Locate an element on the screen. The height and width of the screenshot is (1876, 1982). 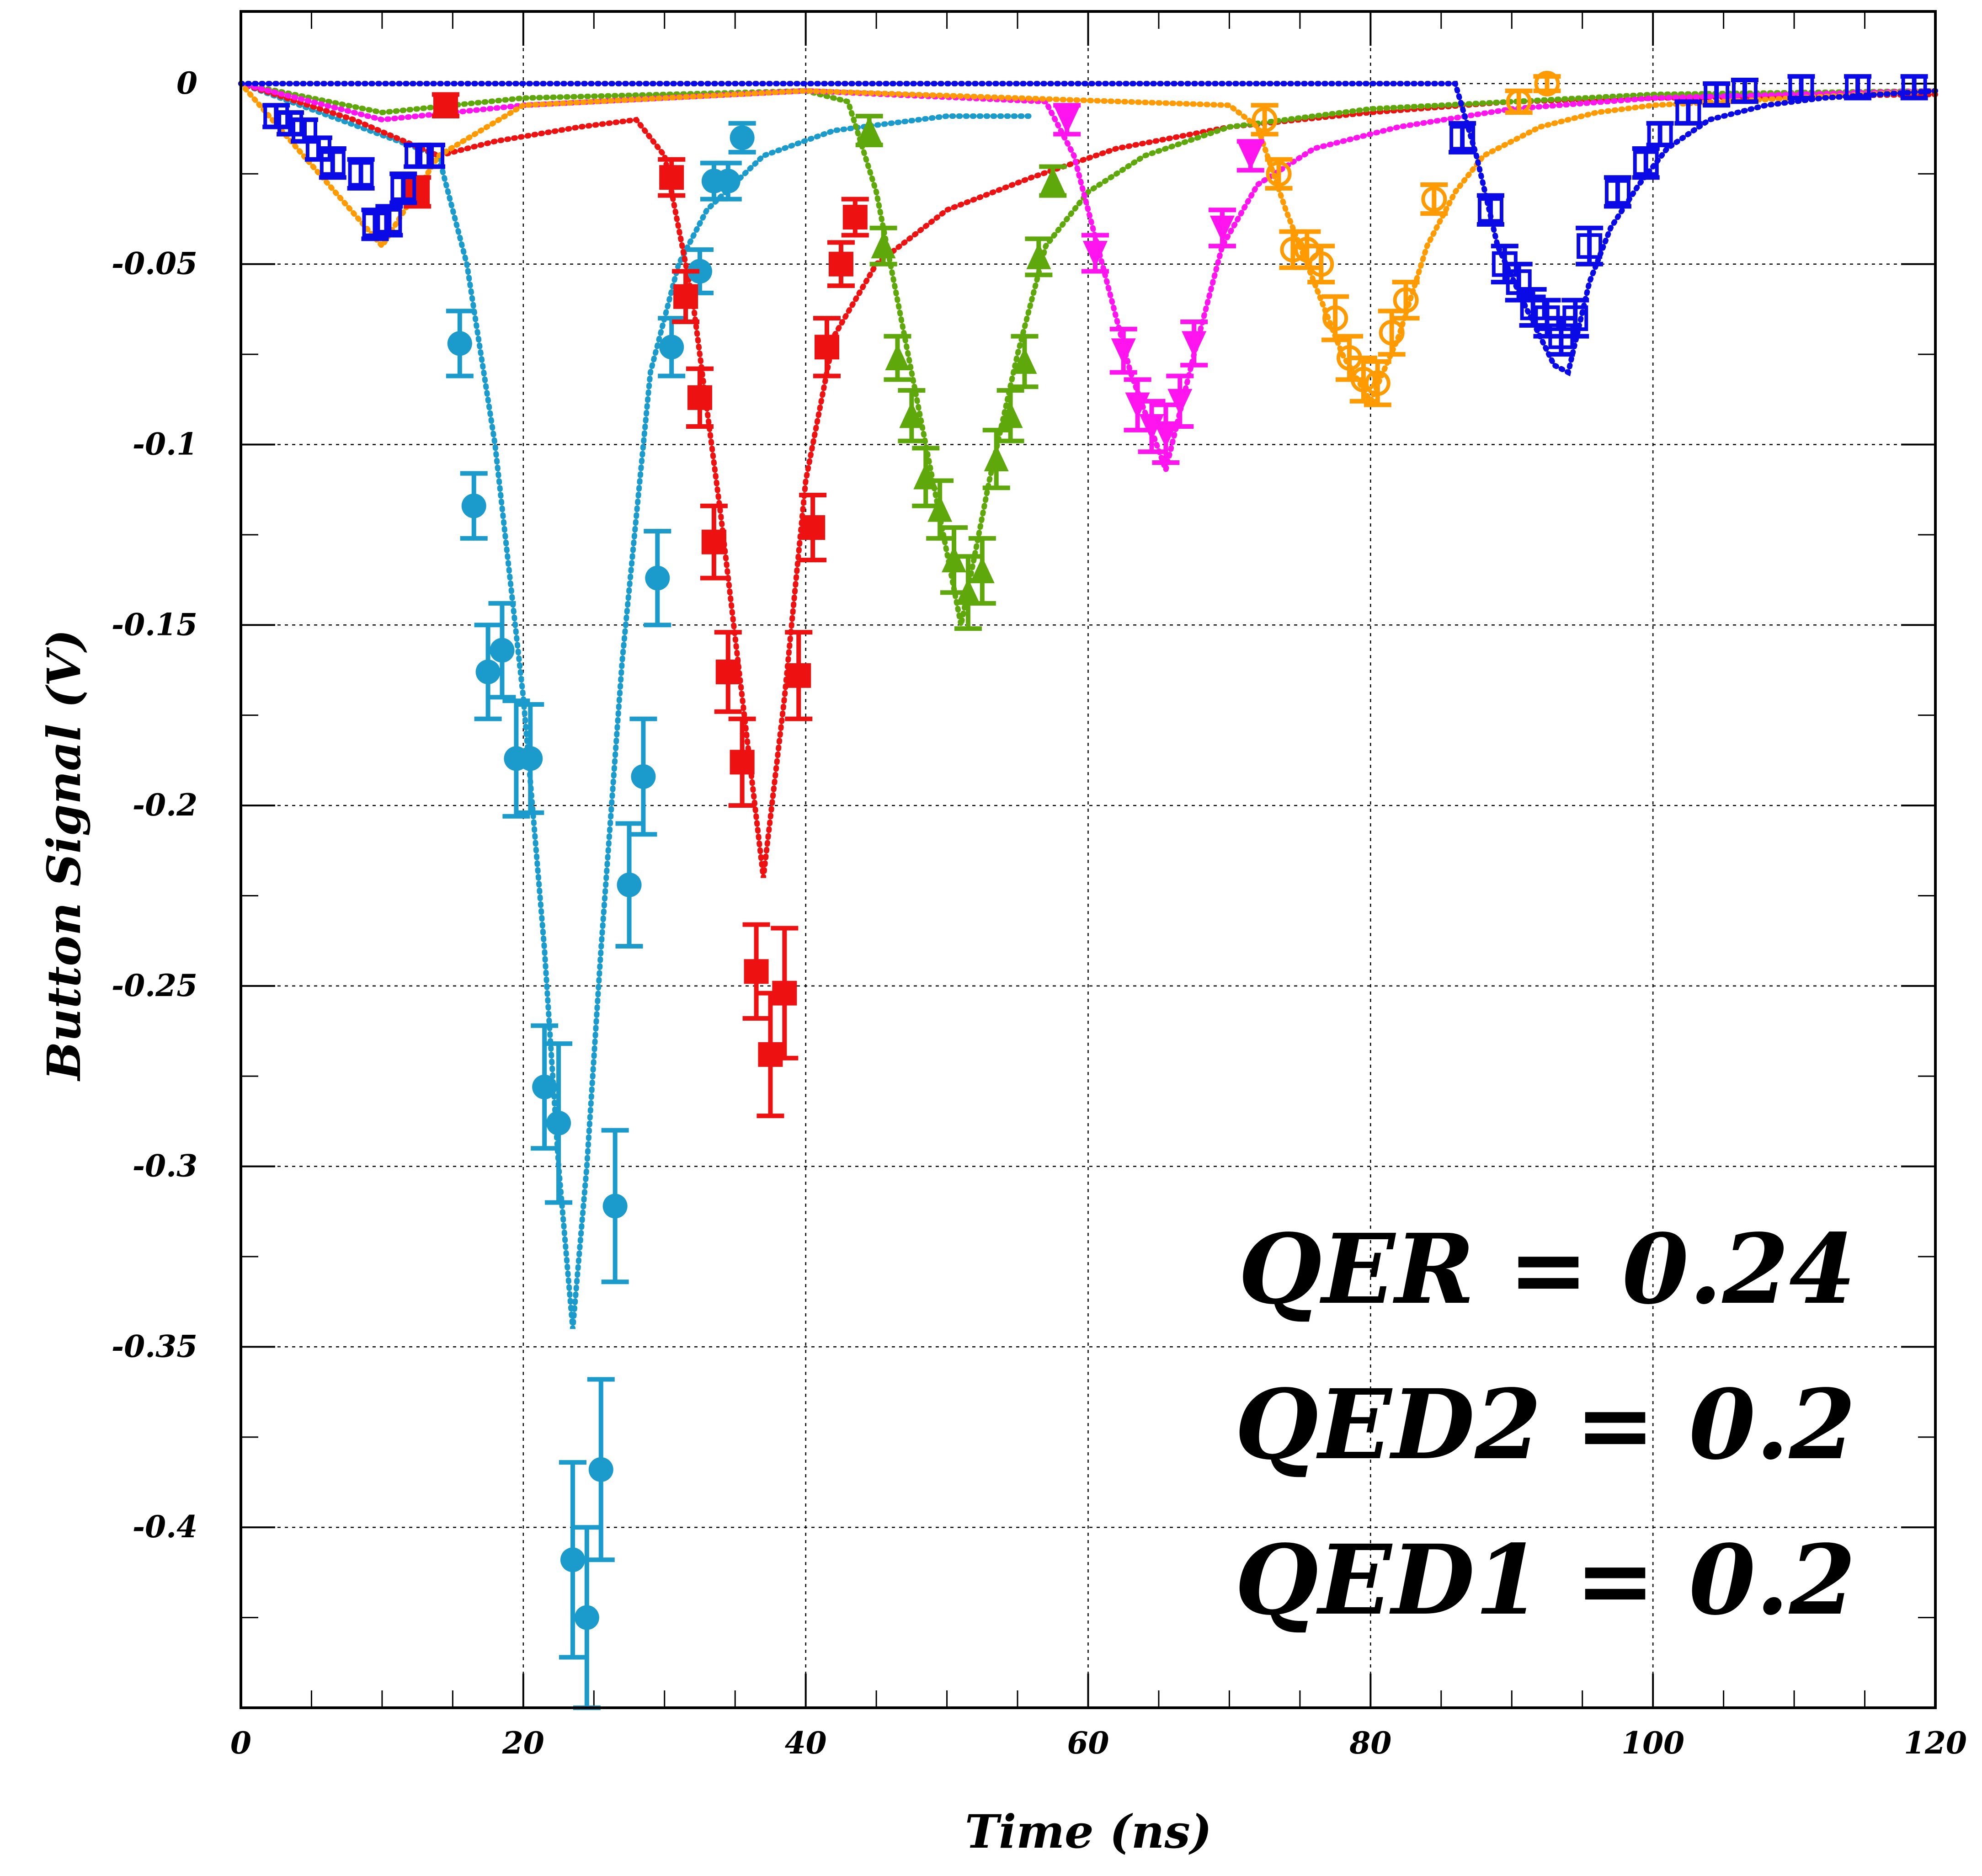
y-tick-label: -0.4 is located at coordinates (165, 1527).